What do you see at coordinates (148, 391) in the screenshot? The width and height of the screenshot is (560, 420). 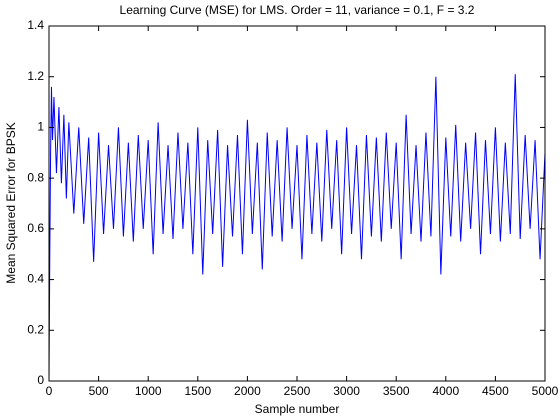 I see `x-tick-label: 1000` at bounding box center [148, 391].